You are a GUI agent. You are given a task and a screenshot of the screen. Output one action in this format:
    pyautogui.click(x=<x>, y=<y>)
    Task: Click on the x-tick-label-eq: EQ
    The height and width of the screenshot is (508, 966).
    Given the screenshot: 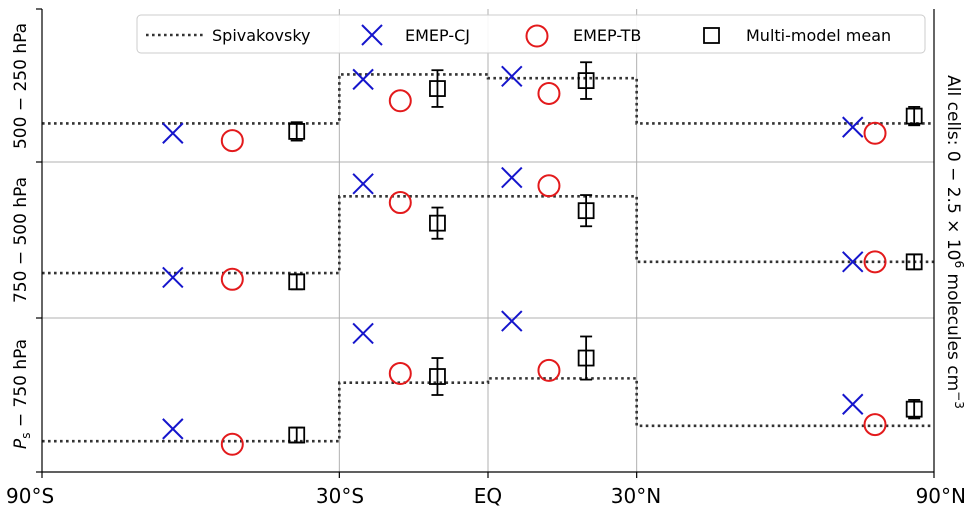 What is the action you would take?
    pyautogui.click(x=488, y=496)
    